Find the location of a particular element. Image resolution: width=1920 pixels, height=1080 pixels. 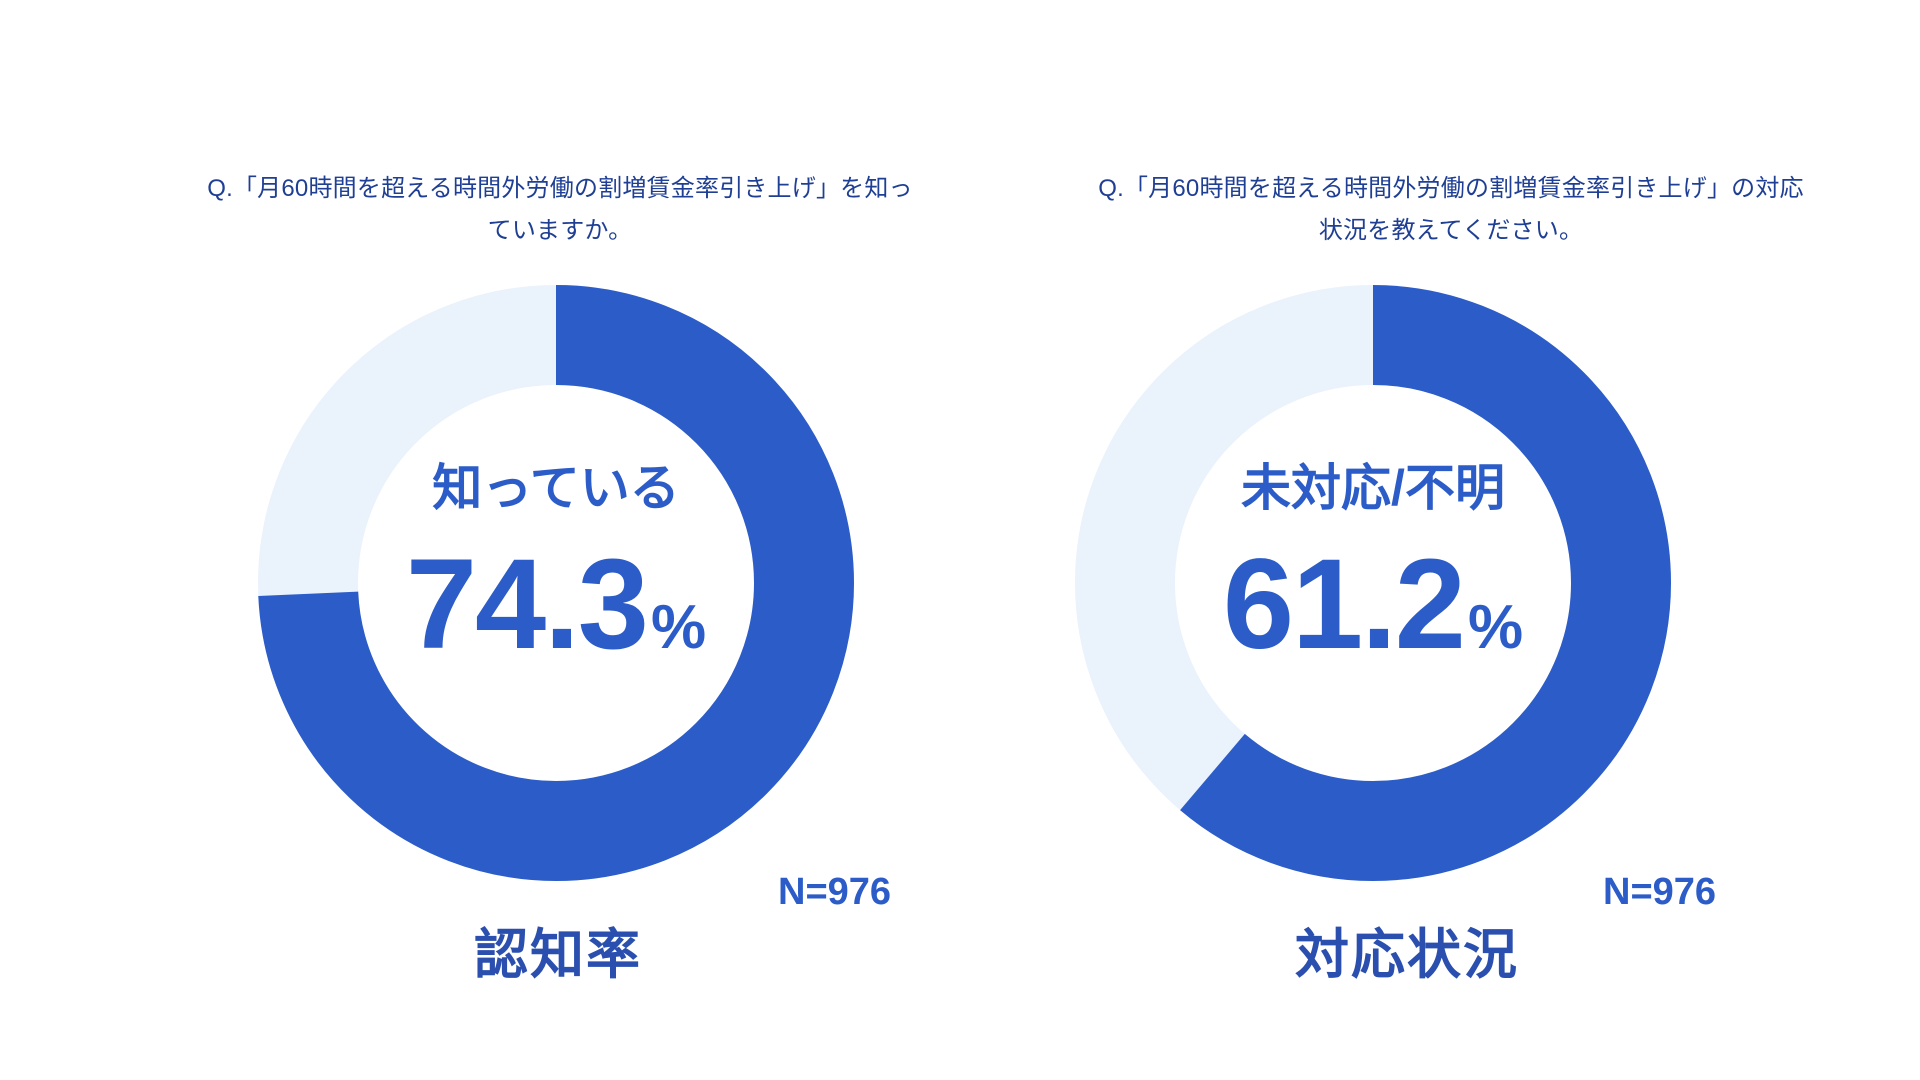

center-value: 74.3% is located at coordinates (556, 616).